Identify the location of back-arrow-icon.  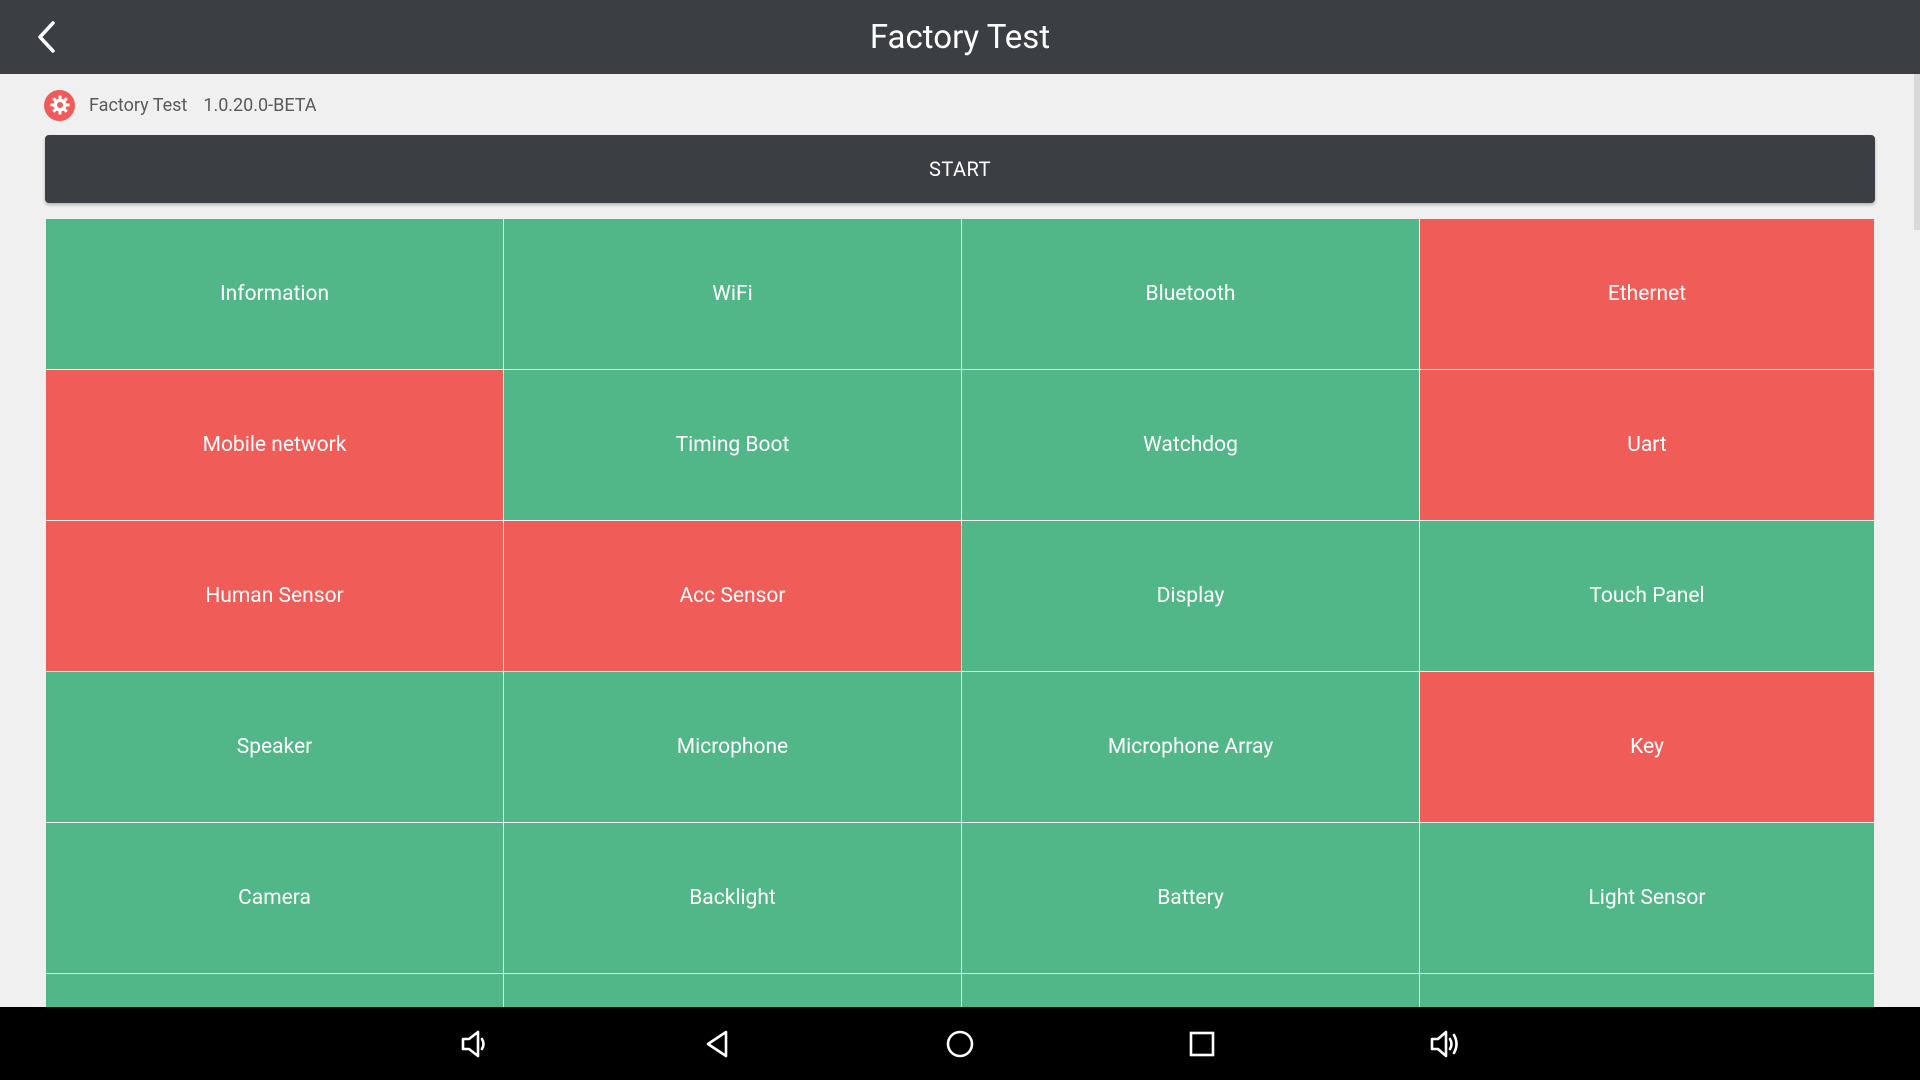
(46, 37).